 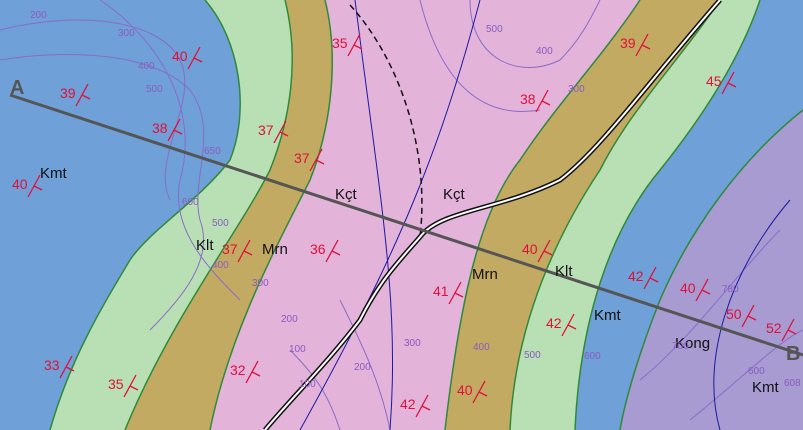 What do you see at coordinates (774, 328) in the screenshot?
I see `dip-label: 52` at bounding box center [774, 328].